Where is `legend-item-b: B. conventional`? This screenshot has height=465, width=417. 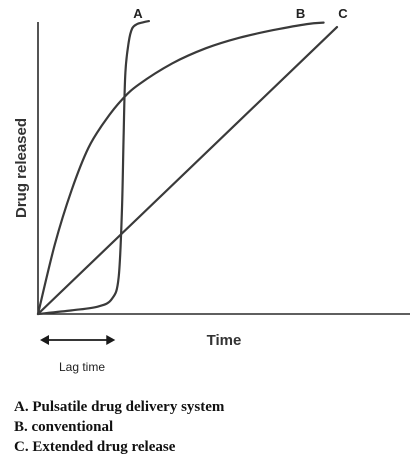
legend-item-b: B. conventional is located at coordinates (64, 427).